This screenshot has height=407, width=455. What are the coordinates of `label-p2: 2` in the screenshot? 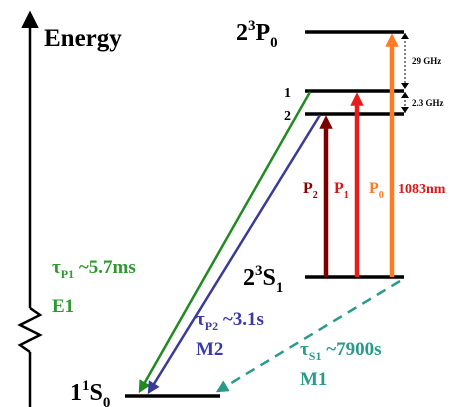 It's located at (287, 116).